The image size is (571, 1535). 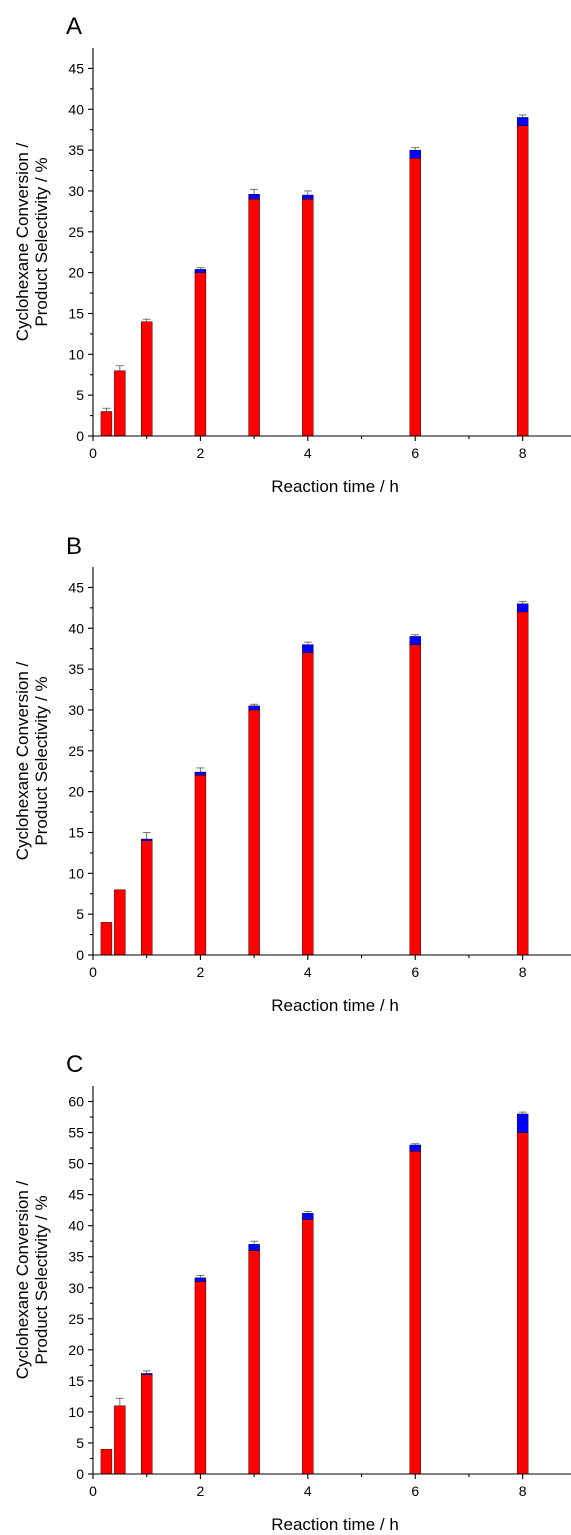 What do you see at coordinates (74, 546) in the screenshot?
I see `panel-label: B` at bounding box center [74, 546].